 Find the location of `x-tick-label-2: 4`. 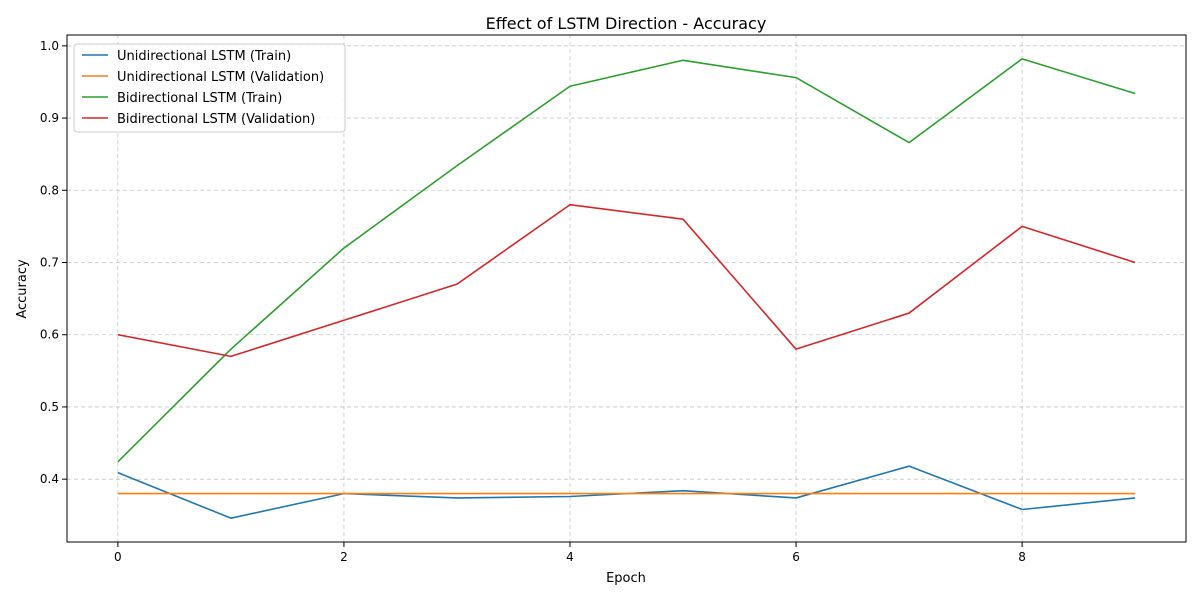

x-tick-label-2: 4 is located at coordinates (570, 557).